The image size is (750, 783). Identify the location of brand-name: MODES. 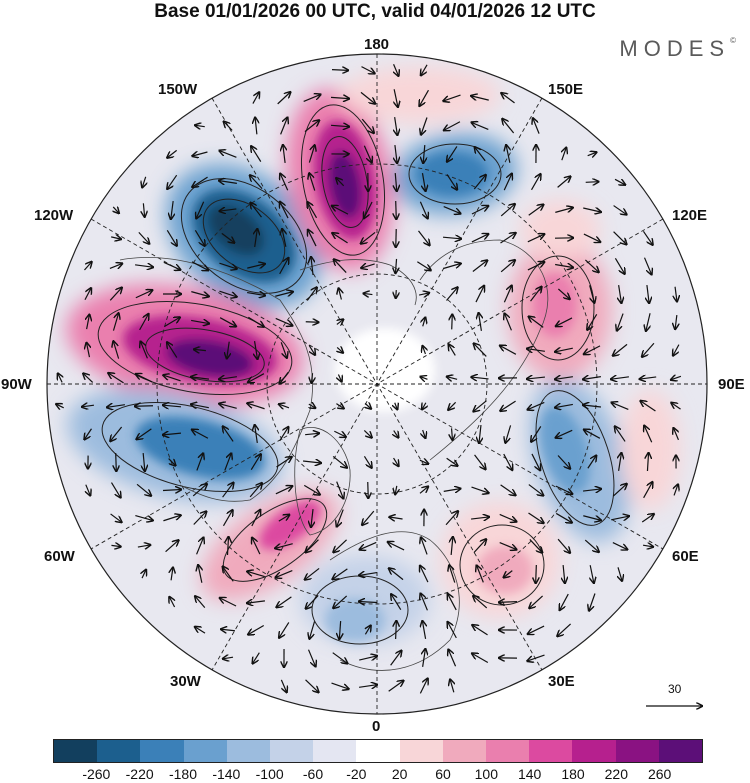
(675, 48).